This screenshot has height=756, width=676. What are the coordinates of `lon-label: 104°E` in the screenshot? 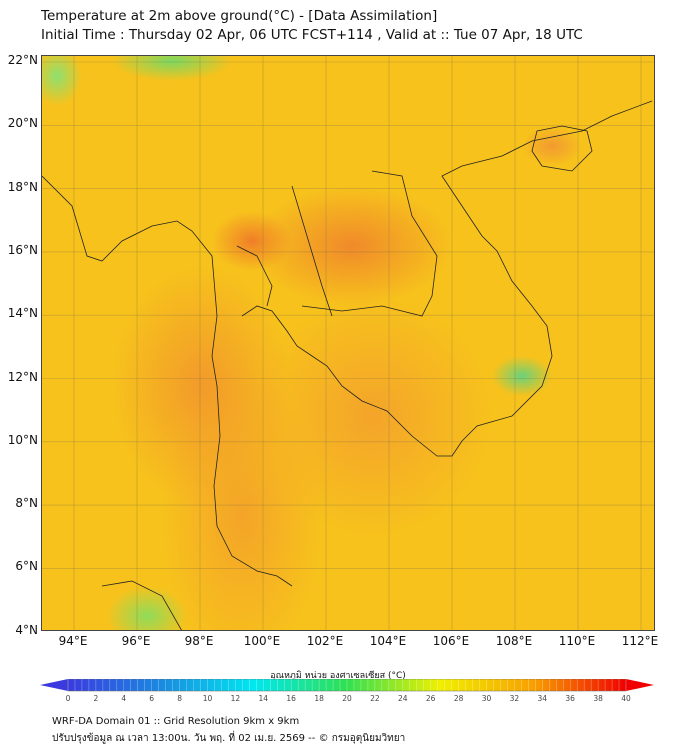 It's located at (388, 641).